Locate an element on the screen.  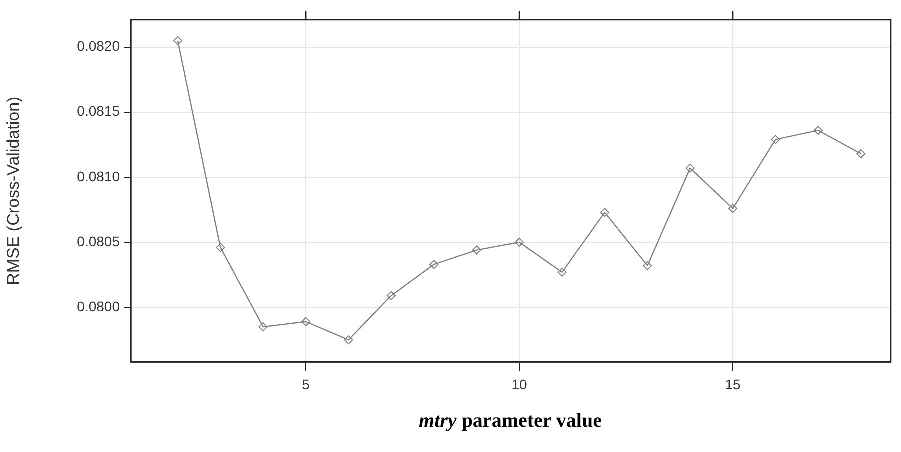
y-tick-label: 0.0820 is located at coordinates (98, 46).